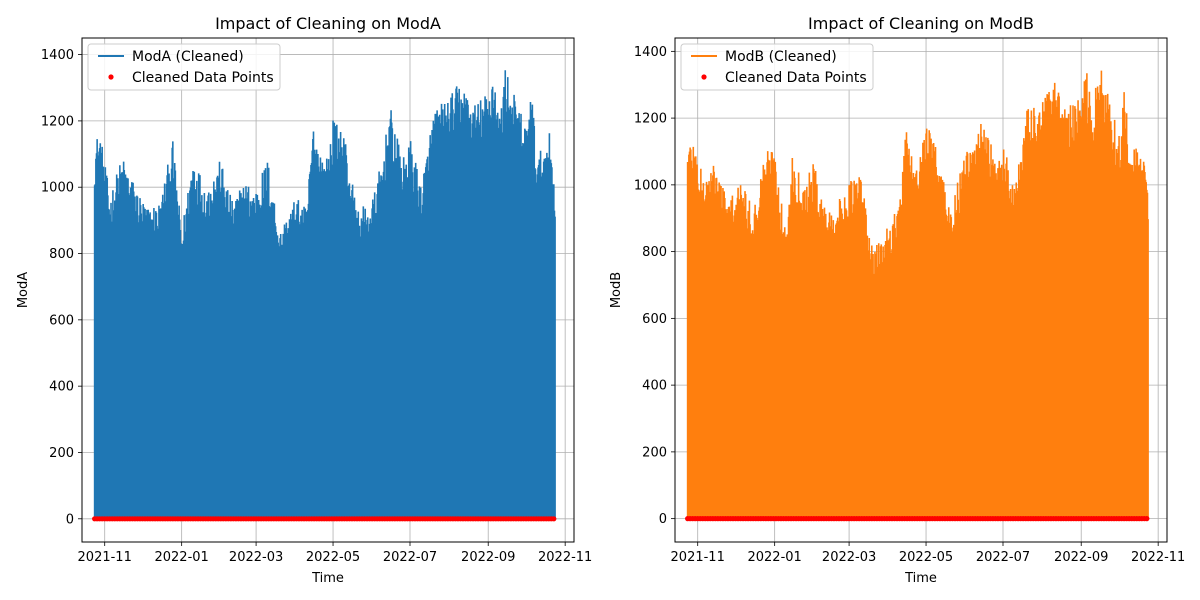 This screenshot has height=600, width=1200. What do you see at coordinates (921, 23) in the screenshot?
I see `chart-title: Impact of Cleaning on ModB` at bounding box center [921, 23].